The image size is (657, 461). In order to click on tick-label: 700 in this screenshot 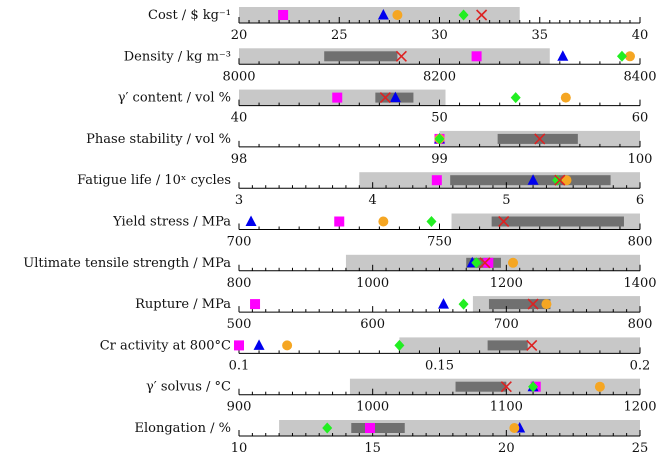, I will do `click(239, 242)`.